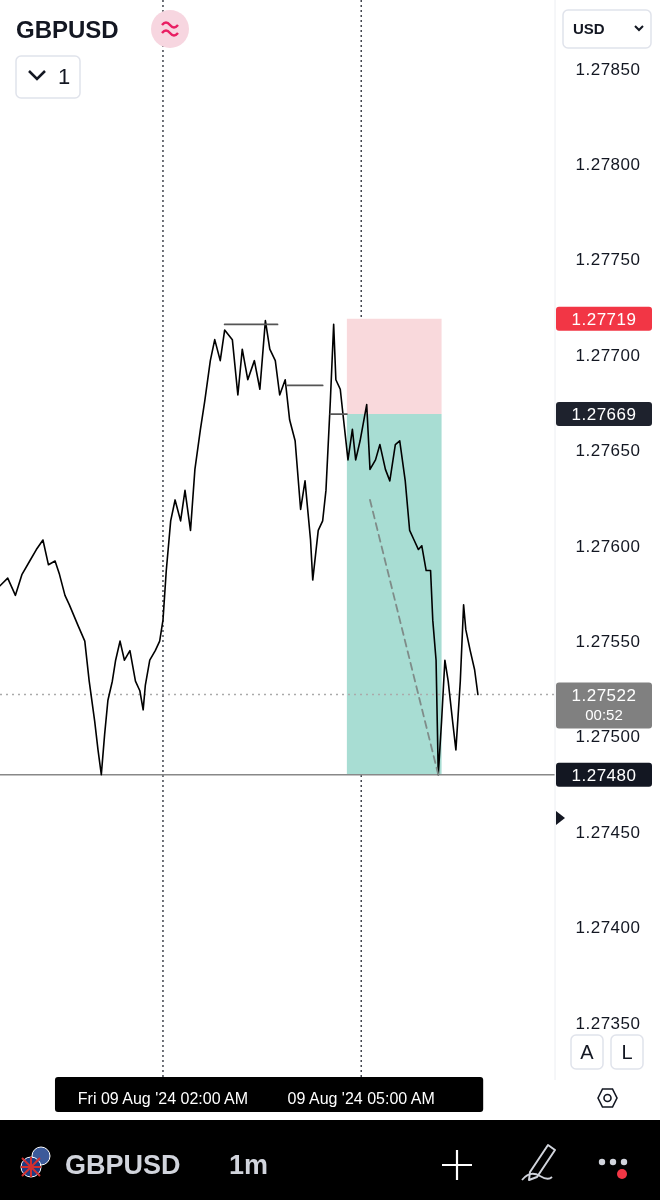  Describe the element at coordinates (604, 775) in the screenshot. I see `ref-line-label: 1.27480` at that location.